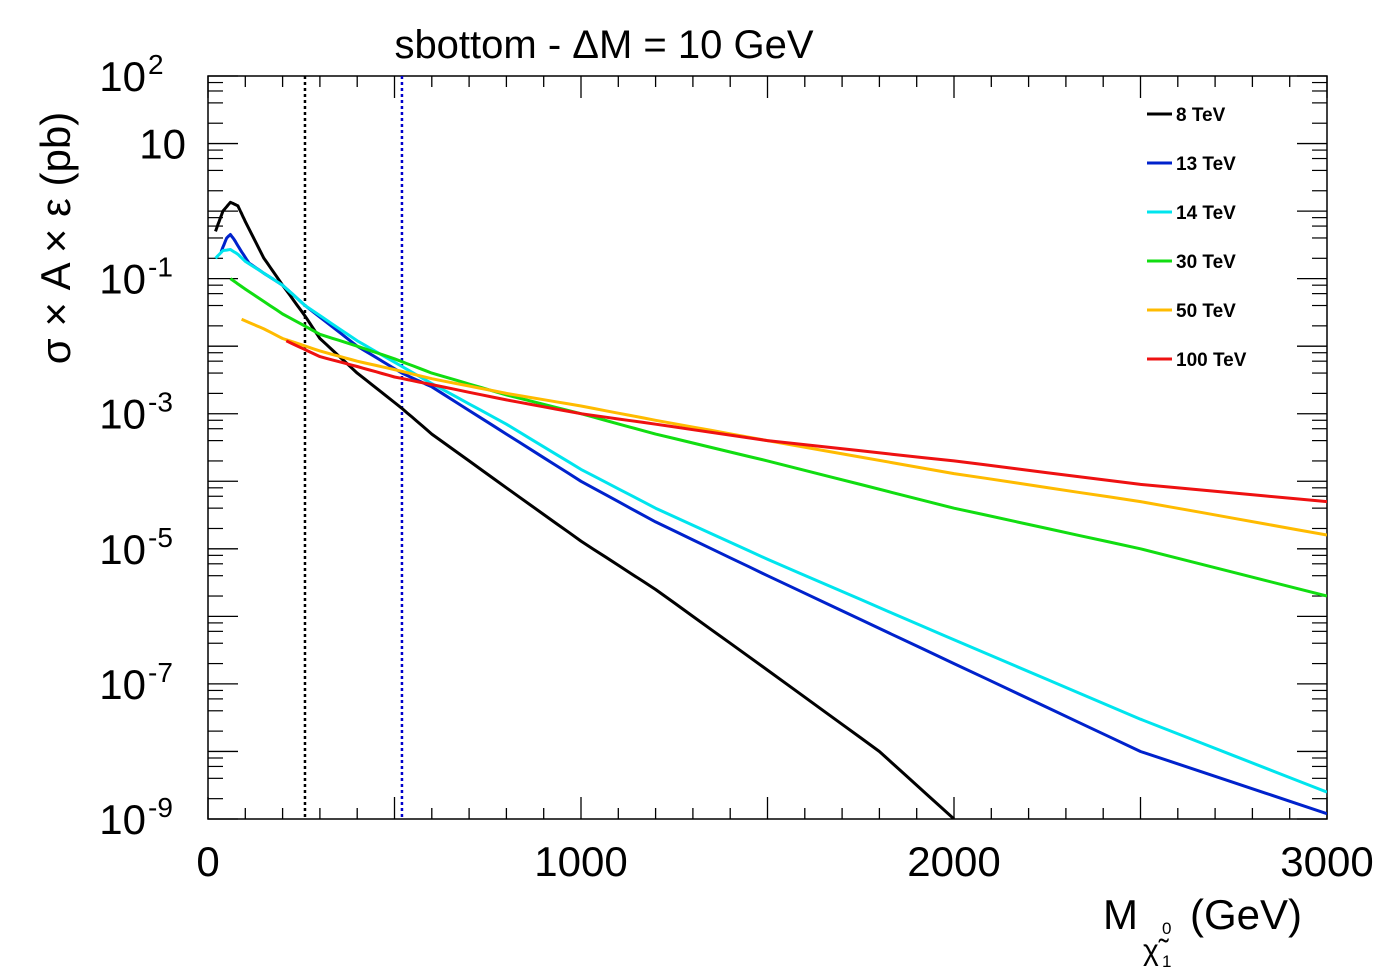  What do you see at coordinates (953, 861) in the screenshot?
I see `x-tick-label: 2000` at bounding box center [953, 861].